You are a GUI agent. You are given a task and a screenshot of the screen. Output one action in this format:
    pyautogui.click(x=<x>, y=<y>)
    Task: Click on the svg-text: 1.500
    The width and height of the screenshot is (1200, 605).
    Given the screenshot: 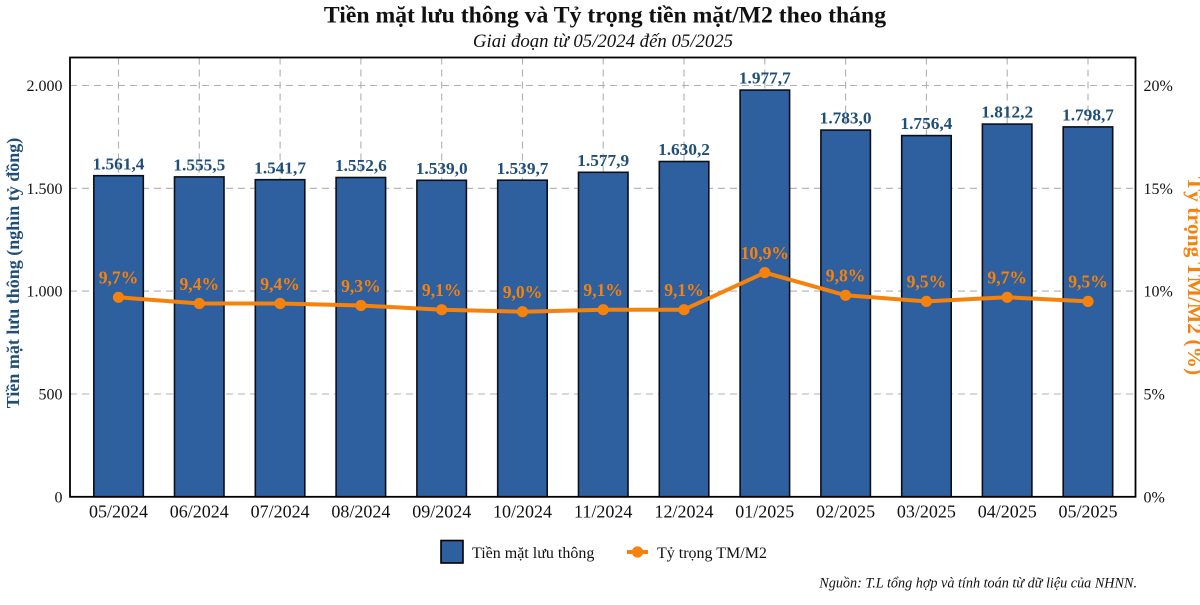 What is the action you would take?
    pyautogui.click(x=45, y=189)
    